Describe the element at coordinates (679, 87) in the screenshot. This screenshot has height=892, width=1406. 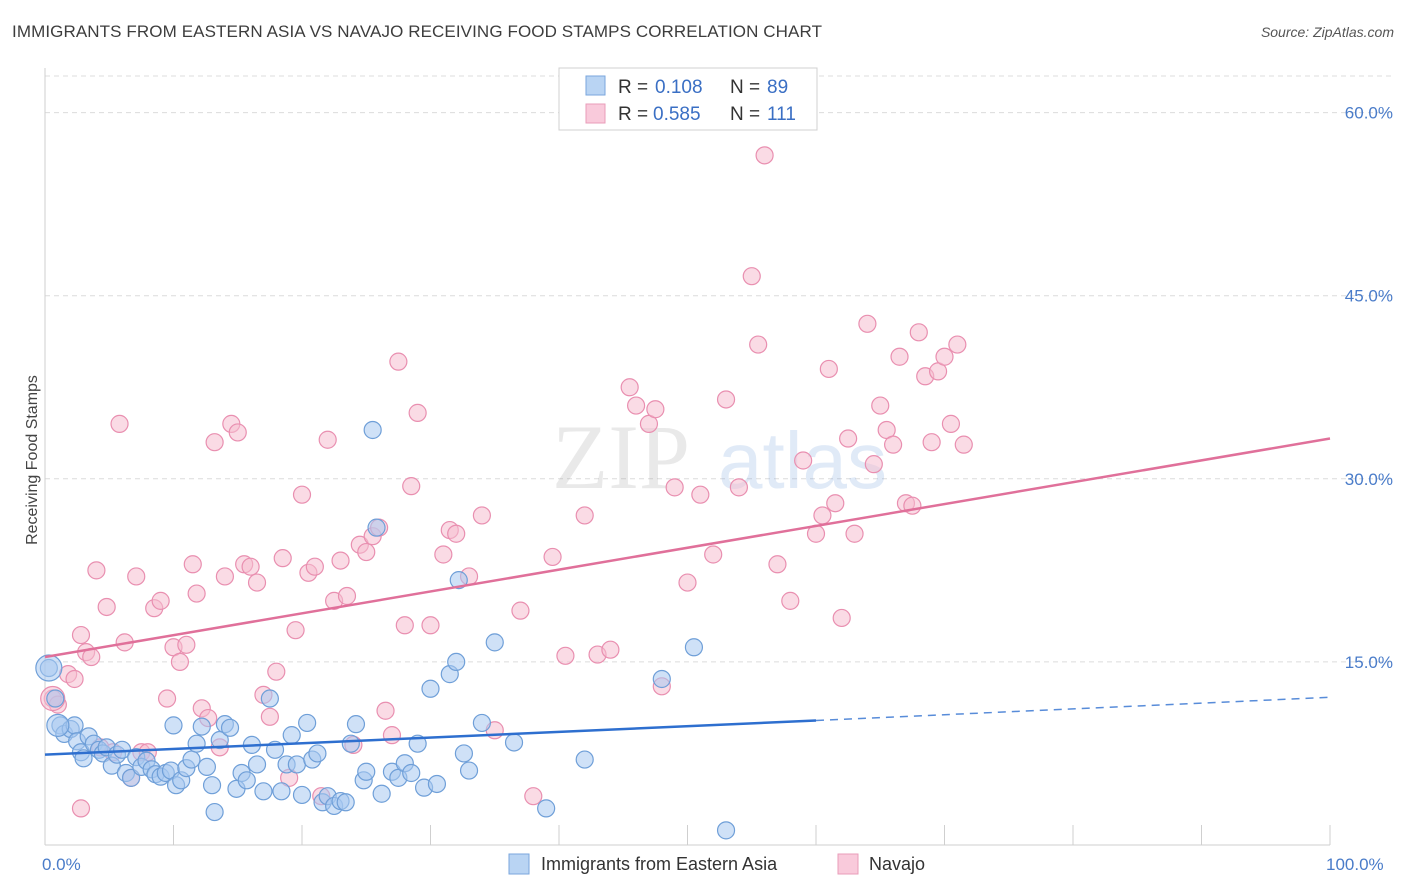
I see `legend-r-value-1: 0.108` at that location.